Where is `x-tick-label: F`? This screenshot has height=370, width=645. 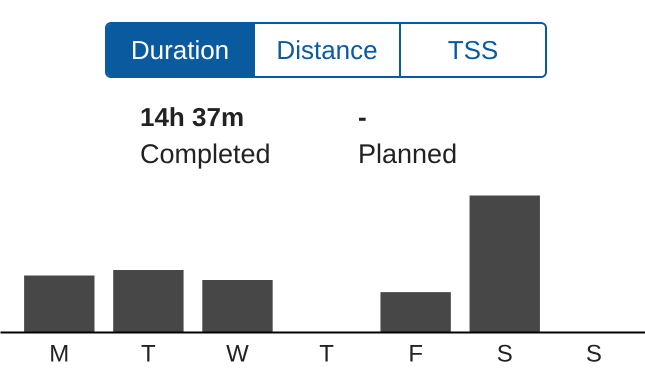
x-tick-label: F is located at coordinates (415, 354).